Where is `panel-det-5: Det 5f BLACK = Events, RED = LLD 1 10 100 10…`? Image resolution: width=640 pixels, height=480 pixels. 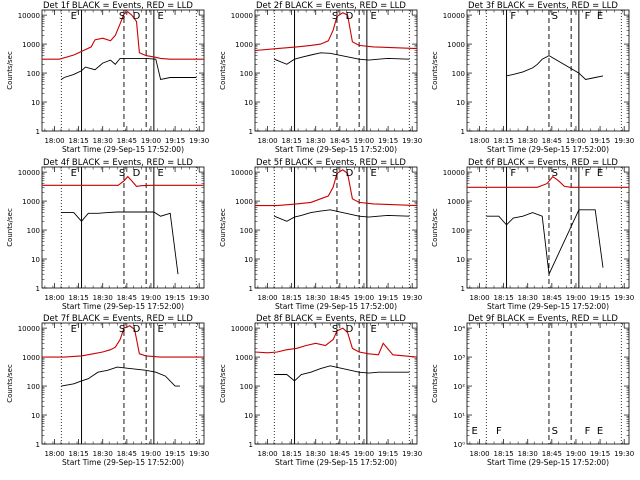
panel-det-5: Det 5f BLACK = Events, RED = LLD 1 10 100 10… is located at coordinates (320, 234).